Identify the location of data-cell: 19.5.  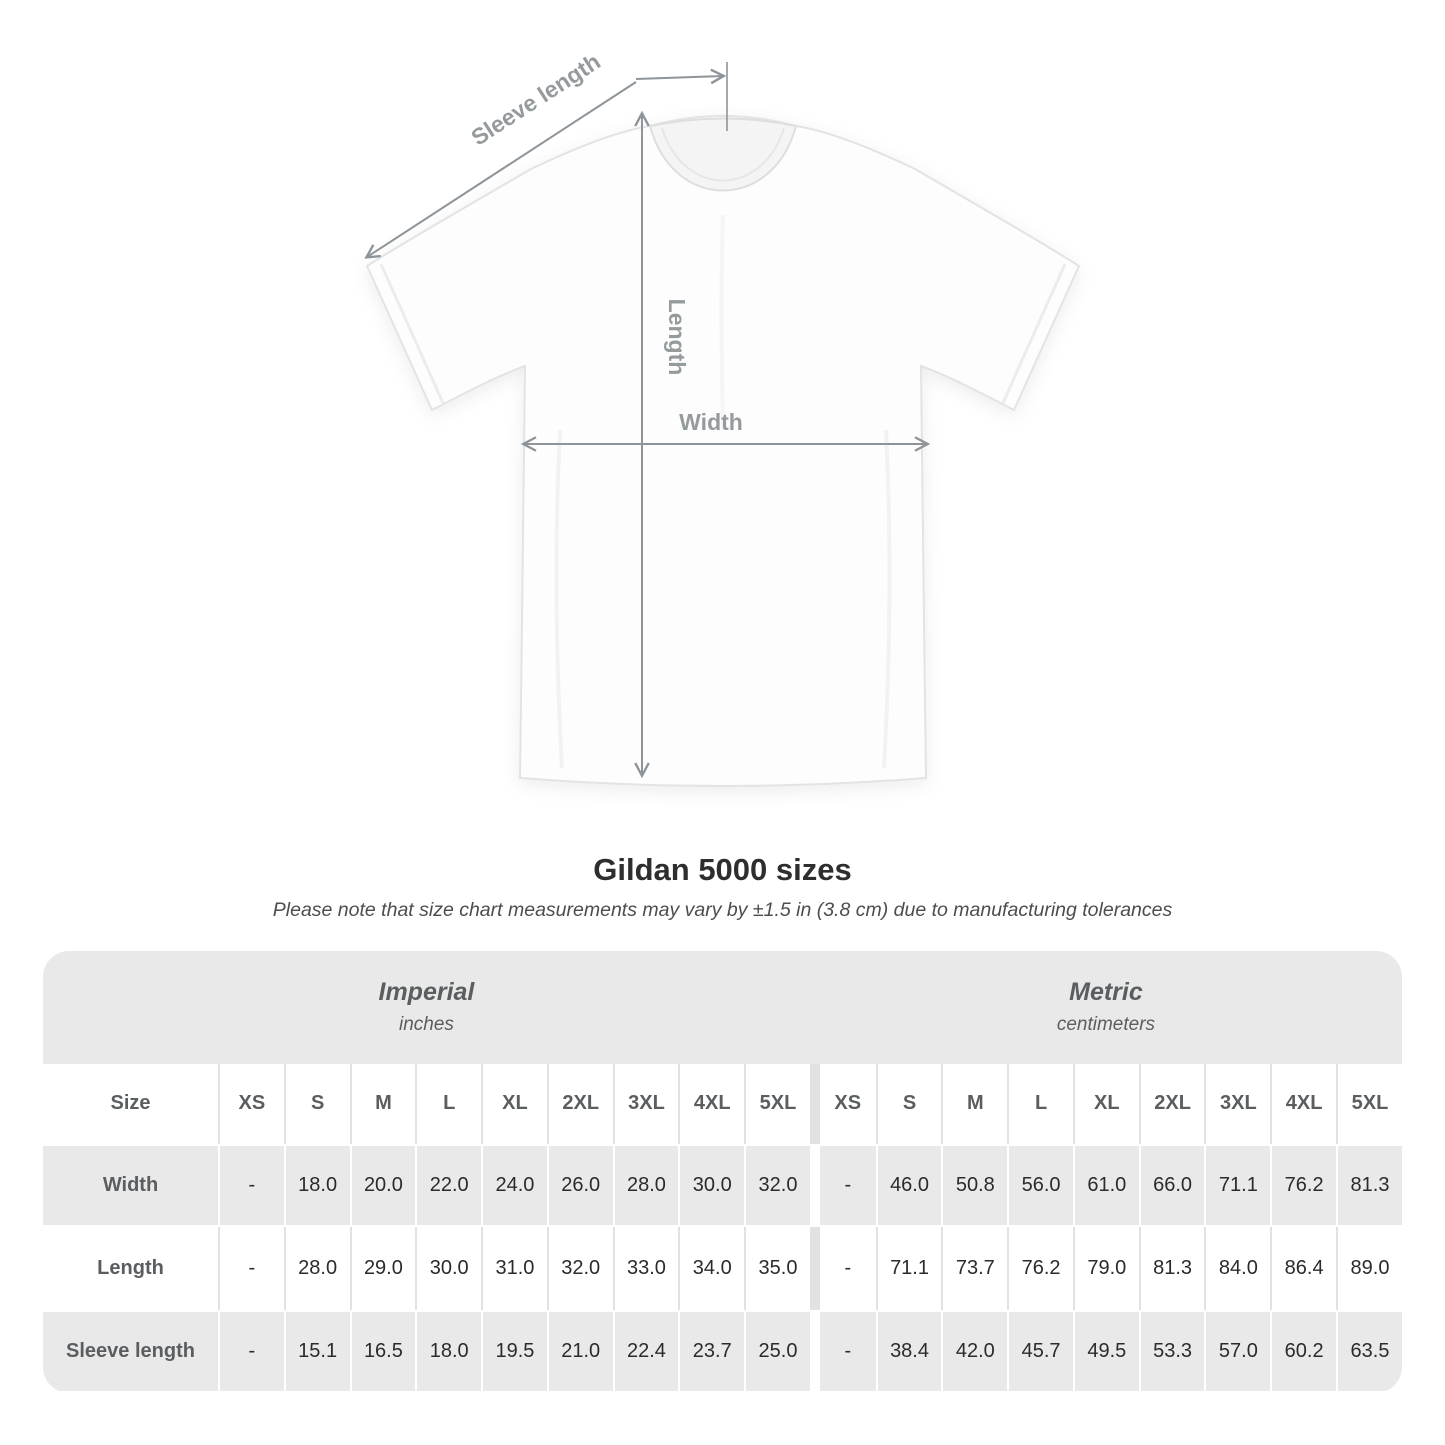
(514, 1351).